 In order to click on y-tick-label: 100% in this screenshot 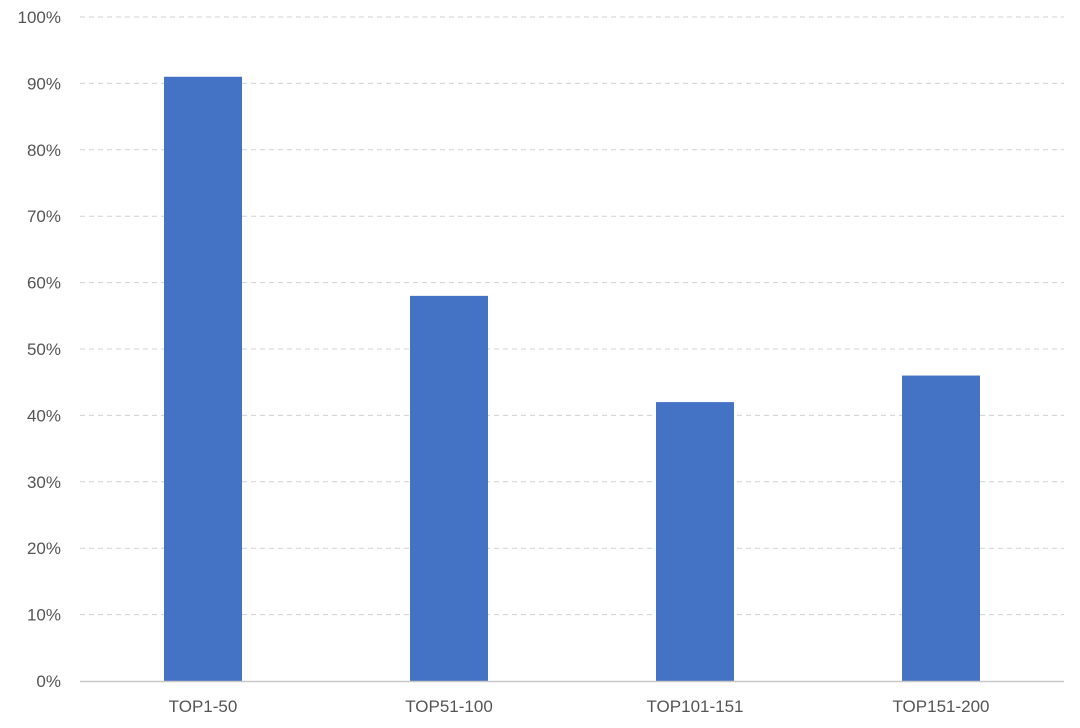, I will do `click(39, 17)`.